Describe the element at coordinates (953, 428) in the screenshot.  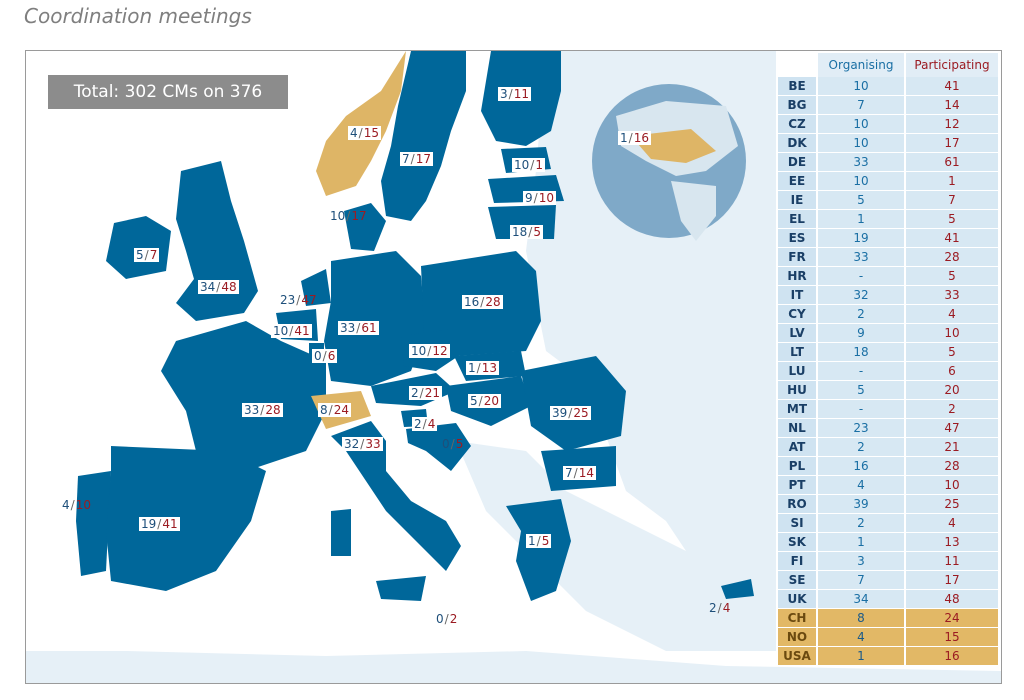
I see `participating-value: 47` at that location.